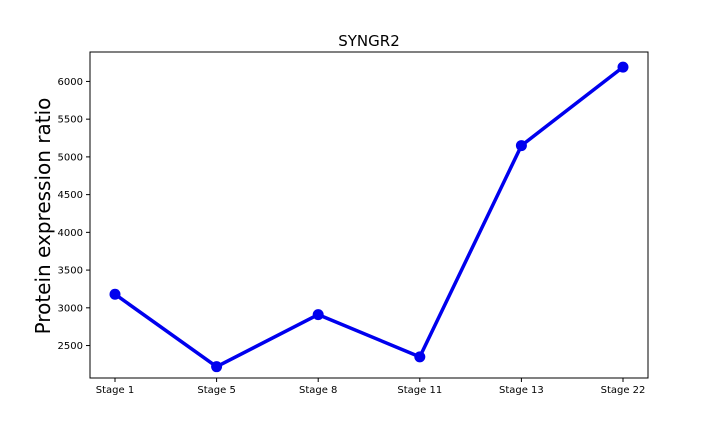 This screenshot has width=720, height=432. Describe the element at coordinates (216, 390) in the screenshot. I see `x-tick-label: Stage 5` at that location.